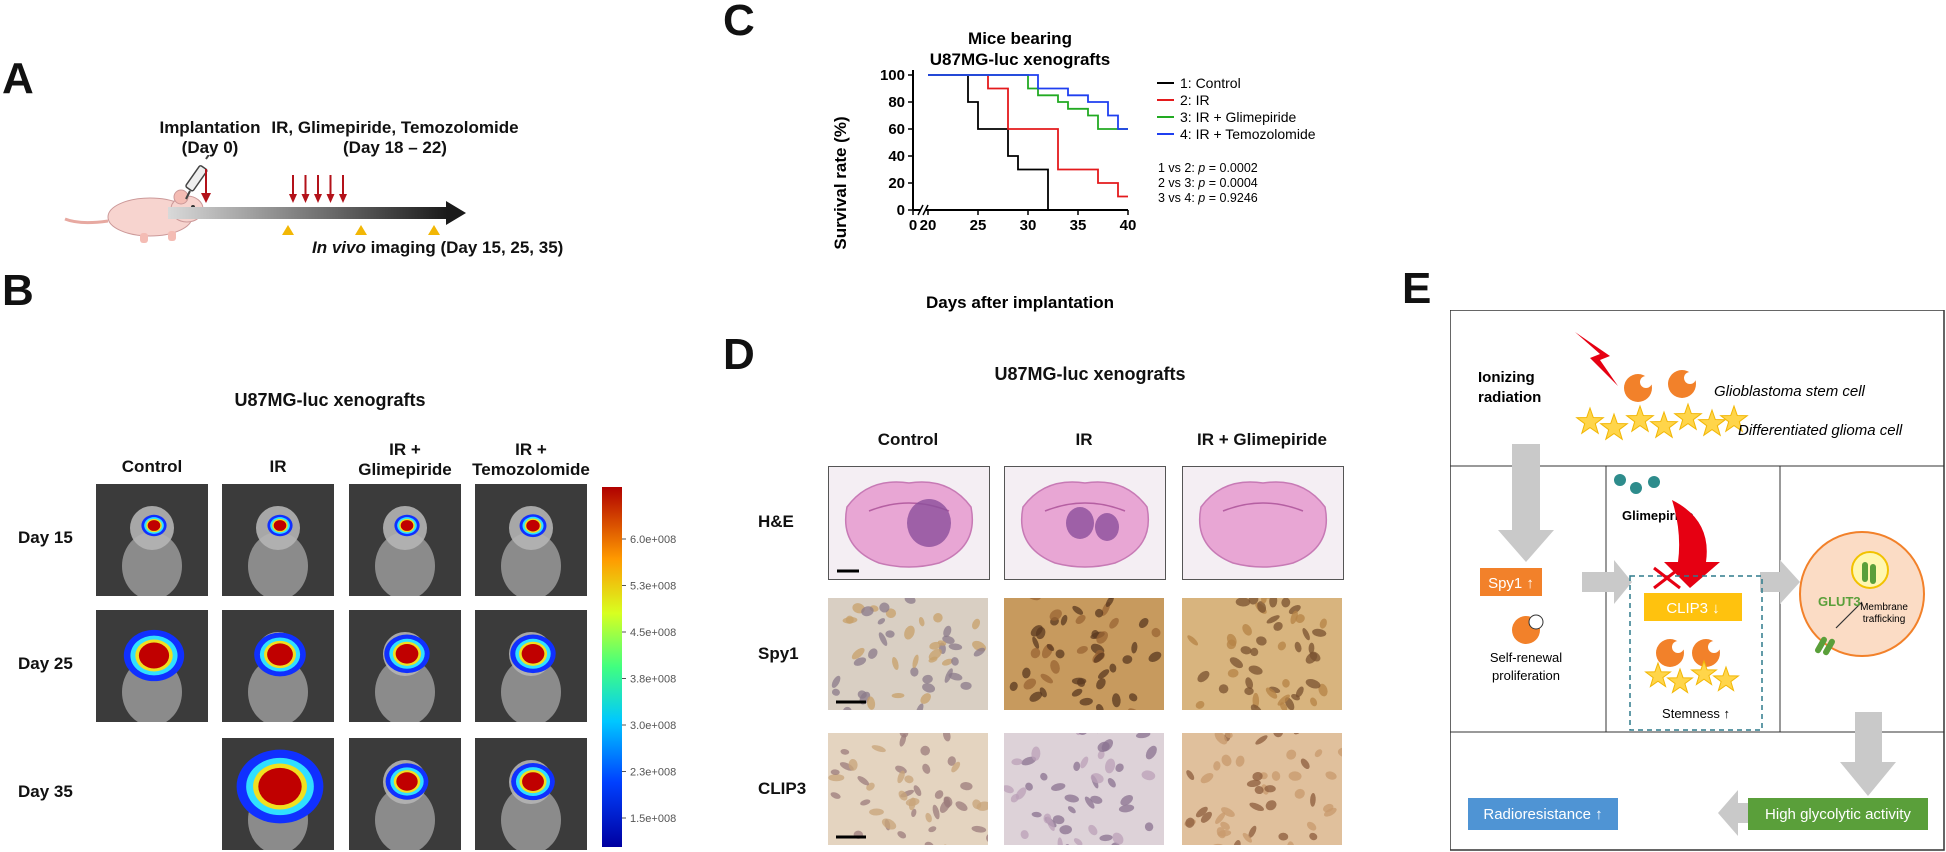 The width and height of the screenshot is (1946, 852). I want to click on self-renewal-1: Self-renewal, so click(1526, 657).